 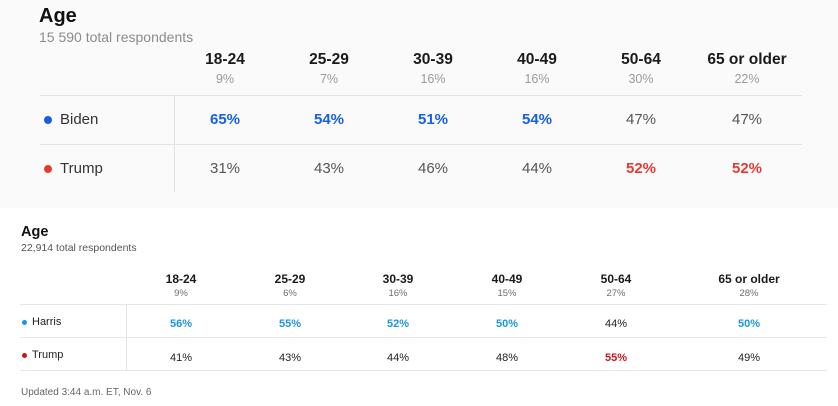 I want to click on table-bottom-divider, so click(x=423, y=370).